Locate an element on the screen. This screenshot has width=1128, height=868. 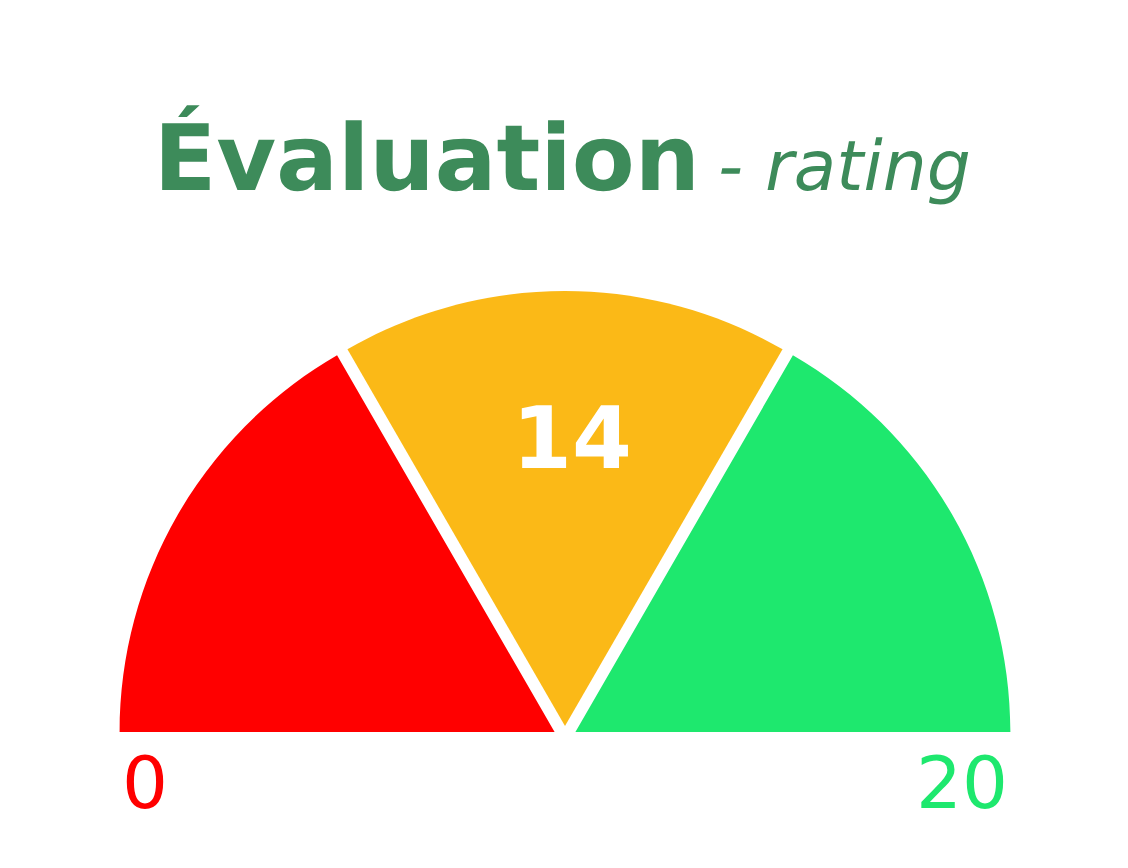
chart-title: Évaluation is located at coordinates (427, 148).